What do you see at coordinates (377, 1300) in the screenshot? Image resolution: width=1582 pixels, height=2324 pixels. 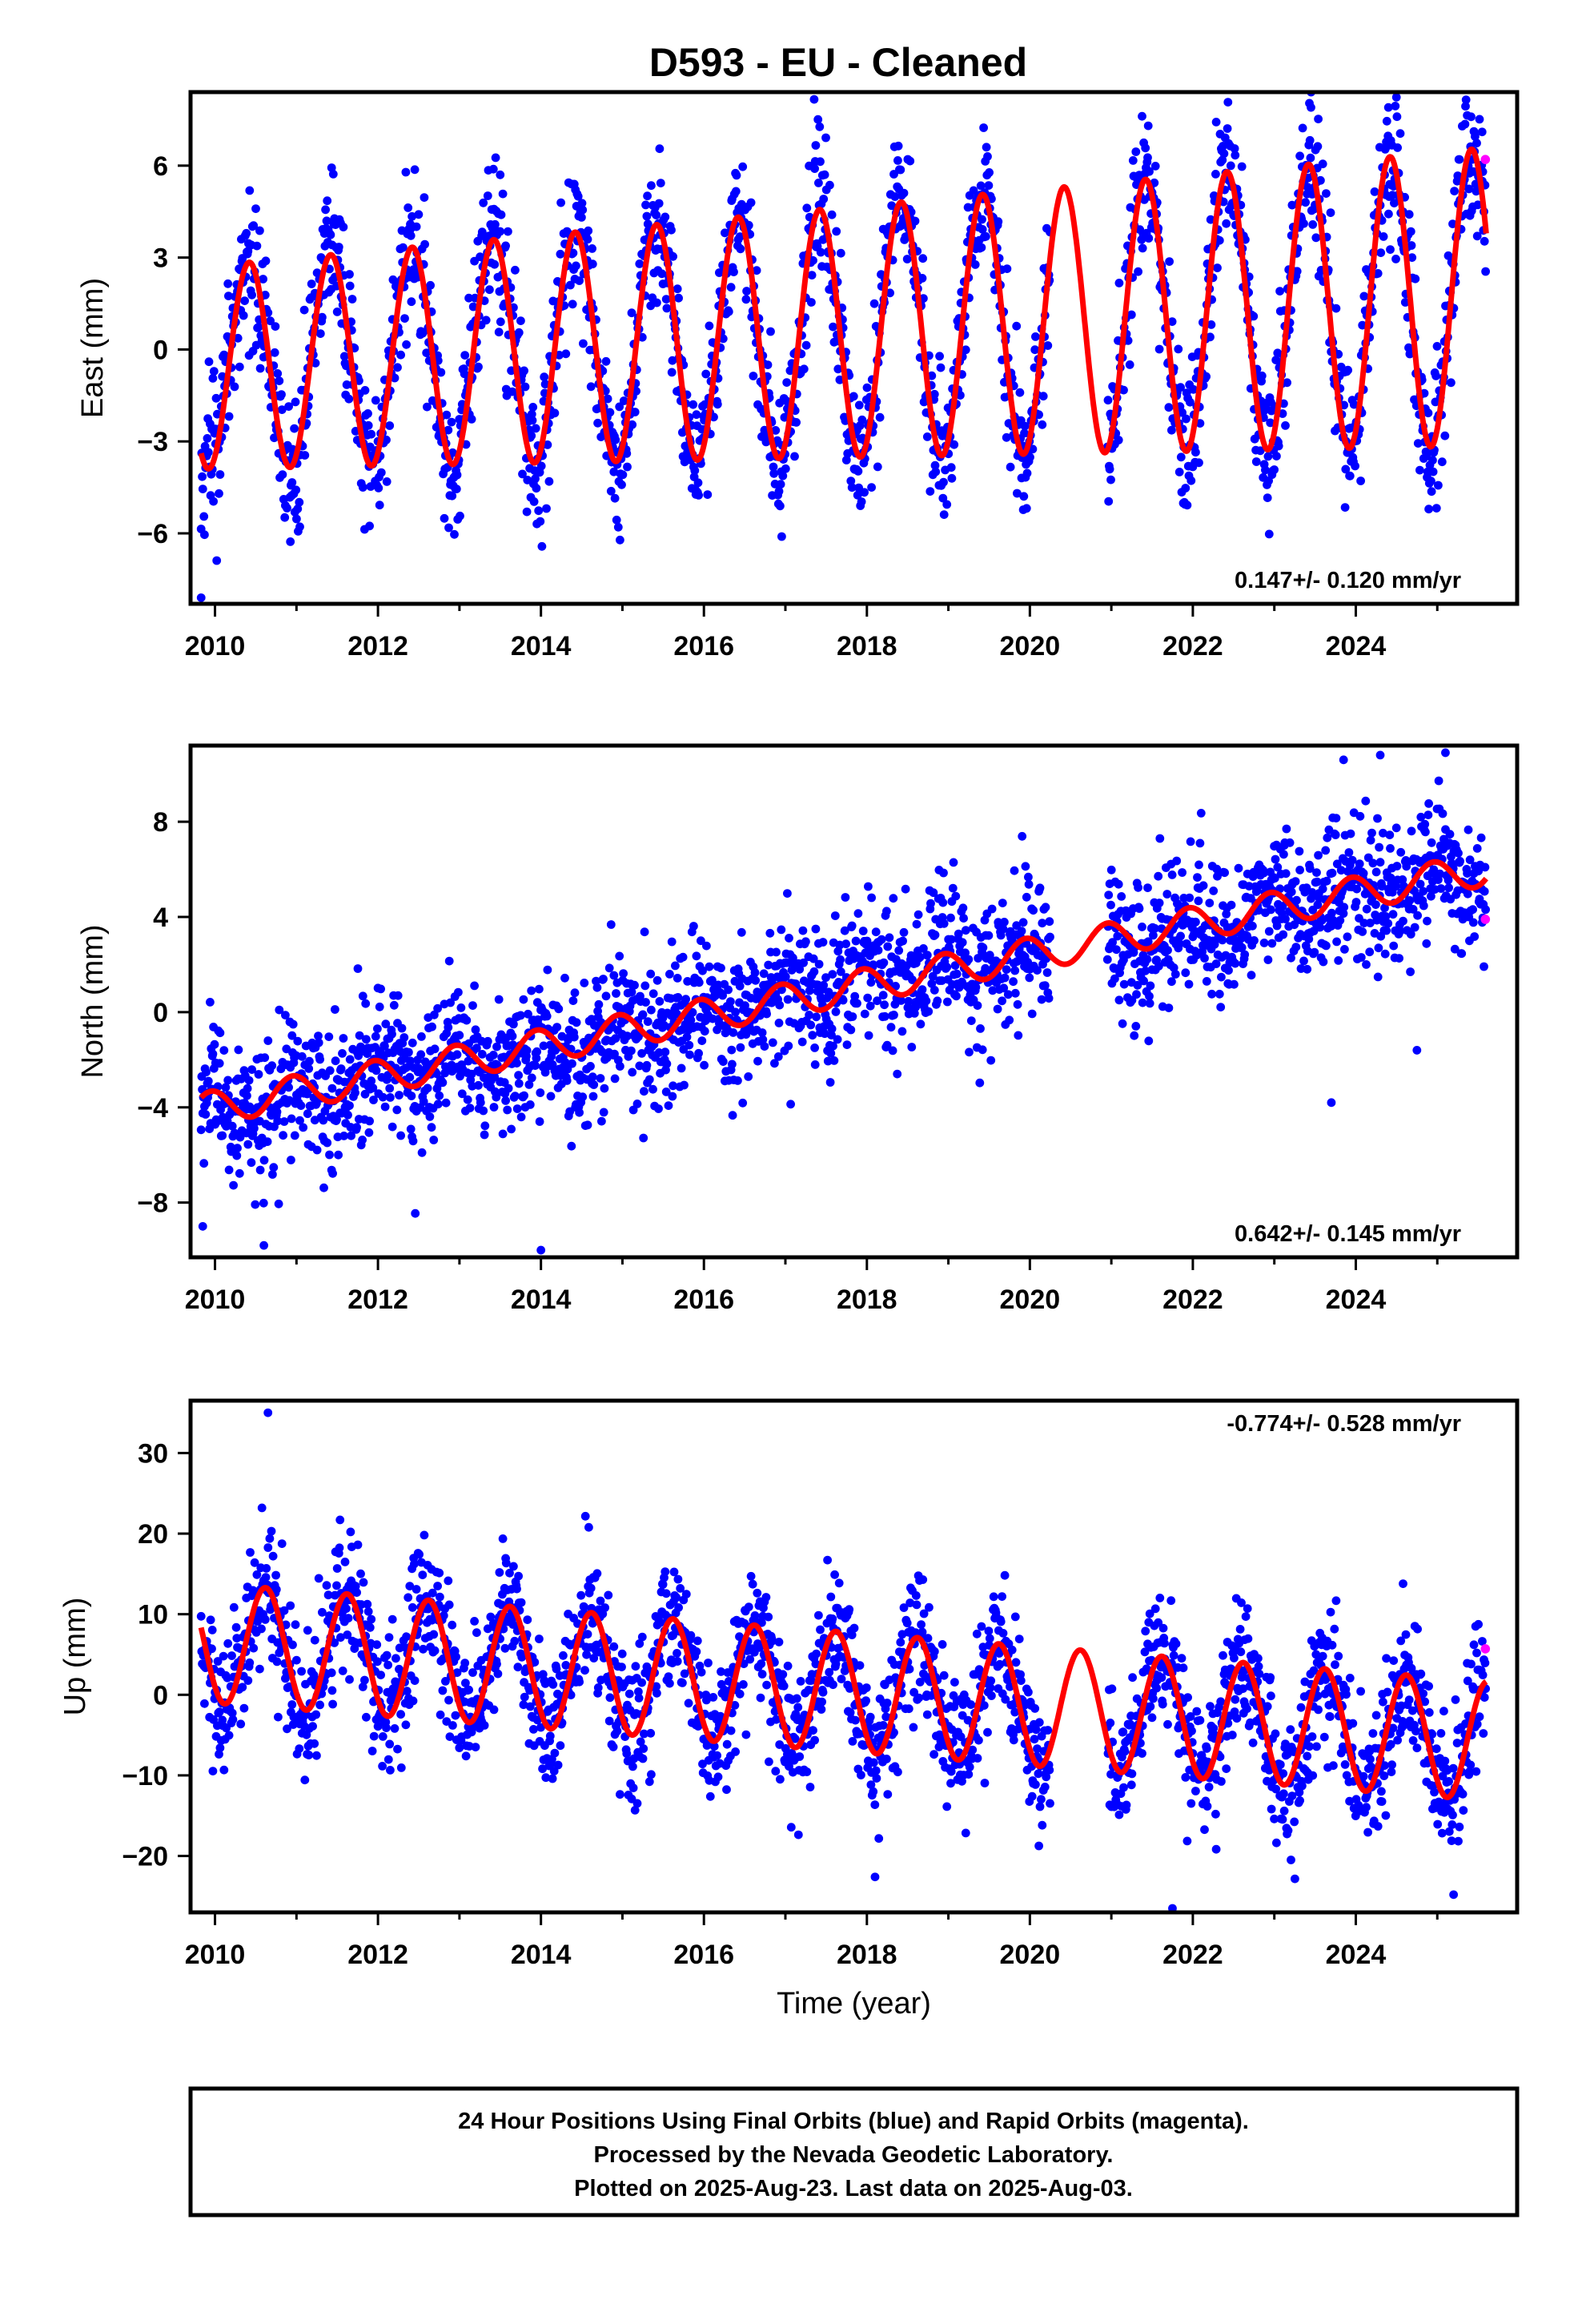 I see `north-xtick-label: 2012` at bounding box center [377, 1300].